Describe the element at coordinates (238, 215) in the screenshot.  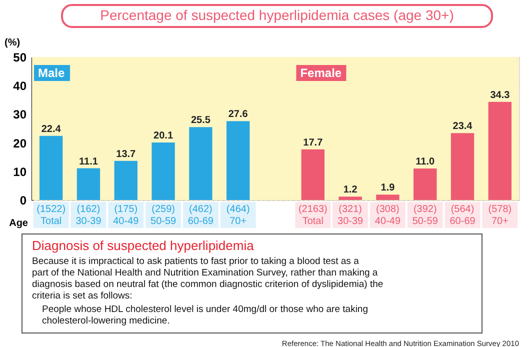
I see `x-tick-label: (464) 70+` at that location.